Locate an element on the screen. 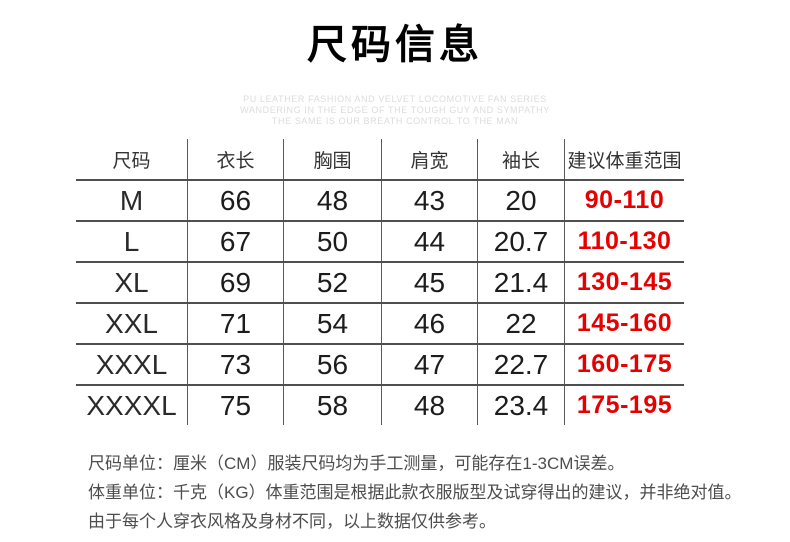  cell-shoulder: 46 is located at coordinates (430, 323).